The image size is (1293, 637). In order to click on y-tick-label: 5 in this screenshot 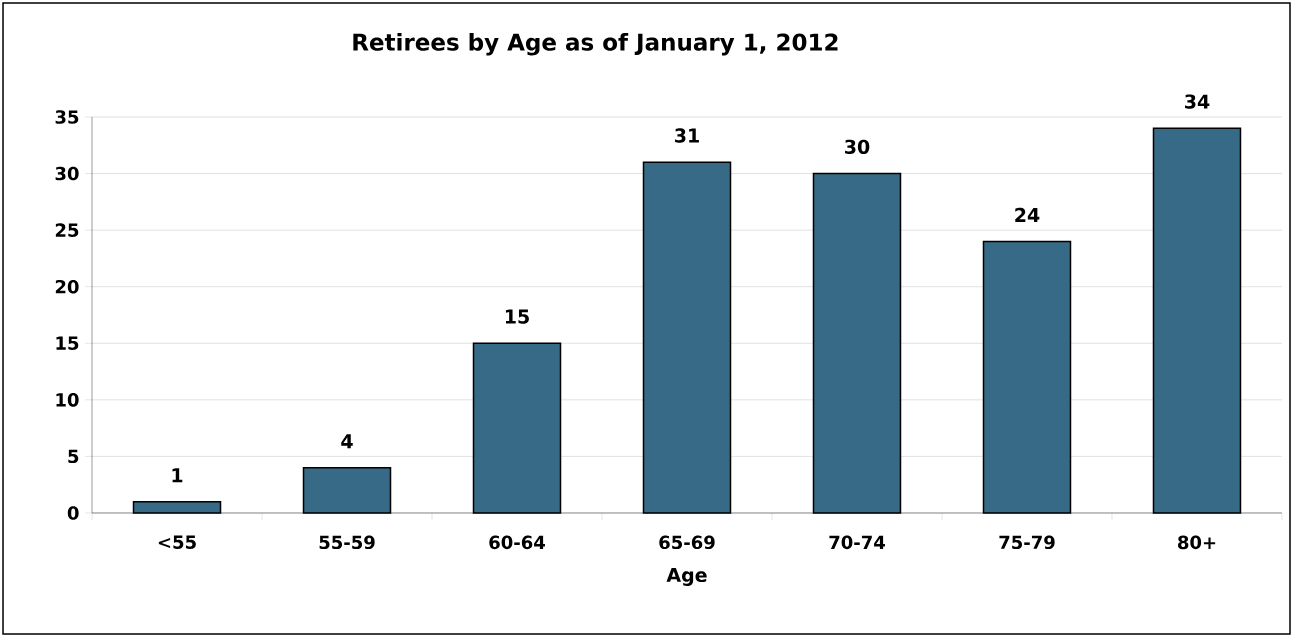, I will do `click(73, 456)`.